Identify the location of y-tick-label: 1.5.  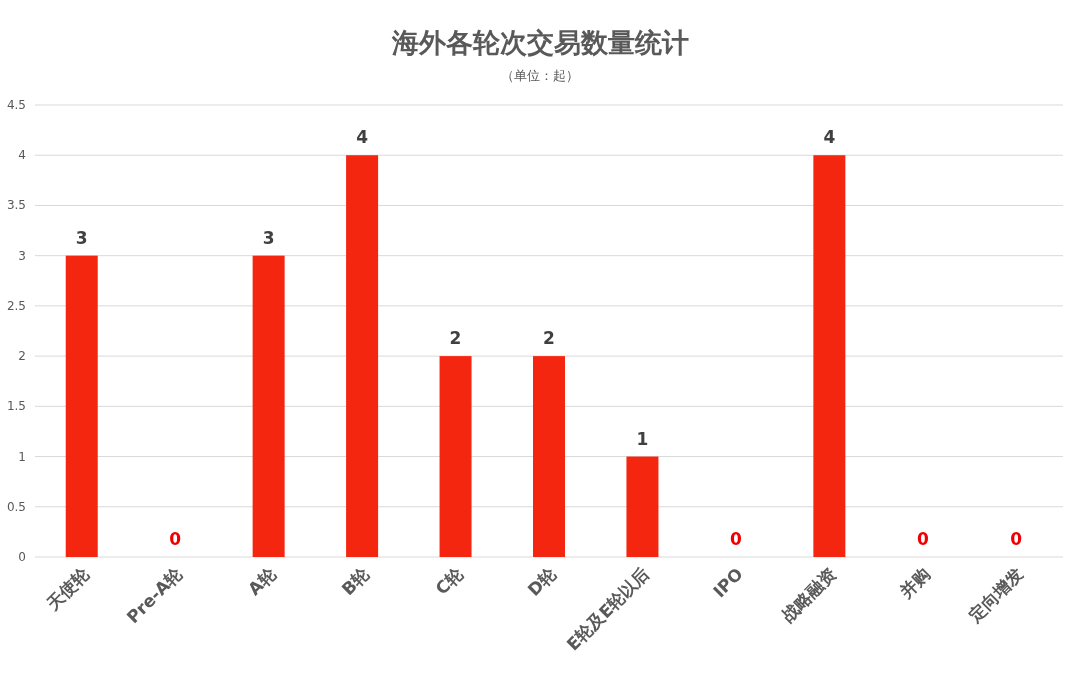
(16, 406).